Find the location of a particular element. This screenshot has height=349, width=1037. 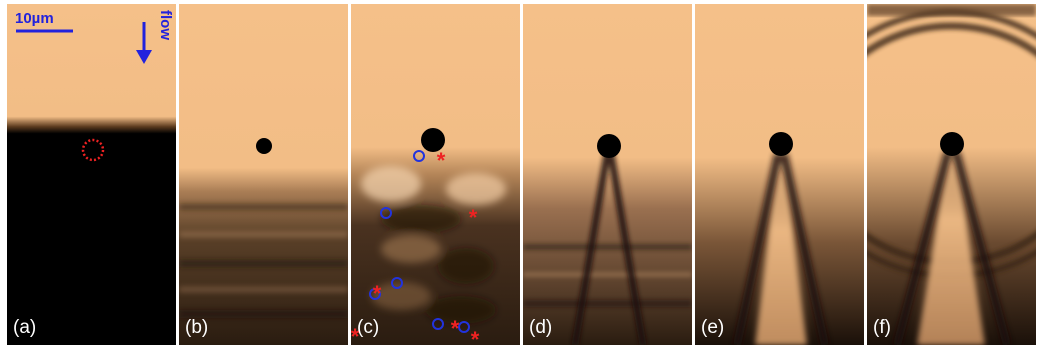

panel-label: (d) is located at coordinates (541, 327).